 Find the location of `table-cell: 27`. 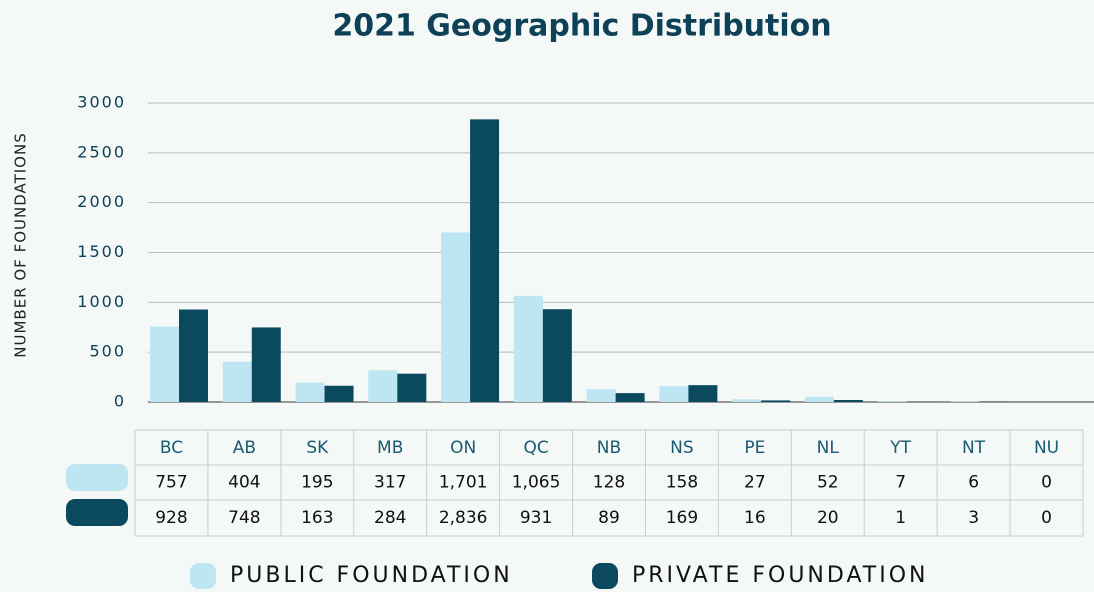

table-cell: 27 is located at coordinates (755, 483).